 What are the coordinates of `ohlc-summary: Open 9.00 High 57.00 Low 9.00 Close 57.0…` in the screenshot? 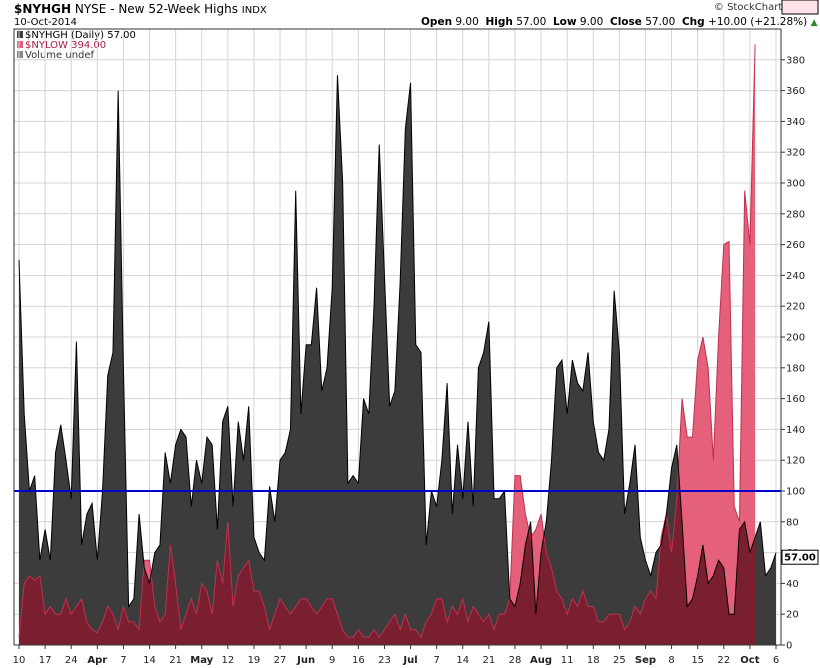 It's located at (619, 22).